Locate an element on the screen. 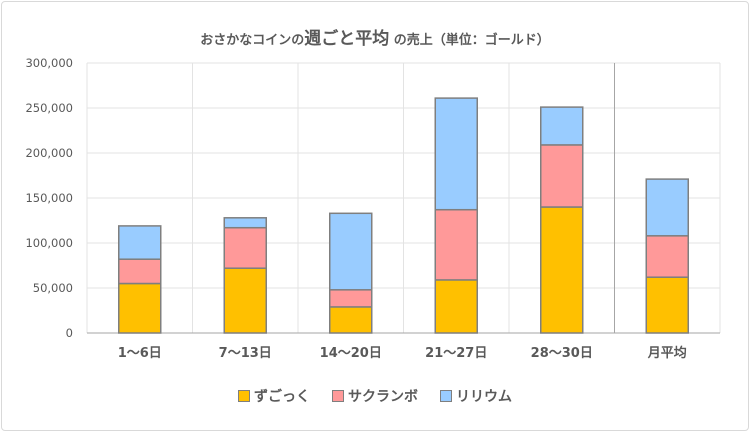 Image resolution: width=750 pixels, height=432 pixels. y-tick-label: 200,000 is located at coordinates (49, 153).